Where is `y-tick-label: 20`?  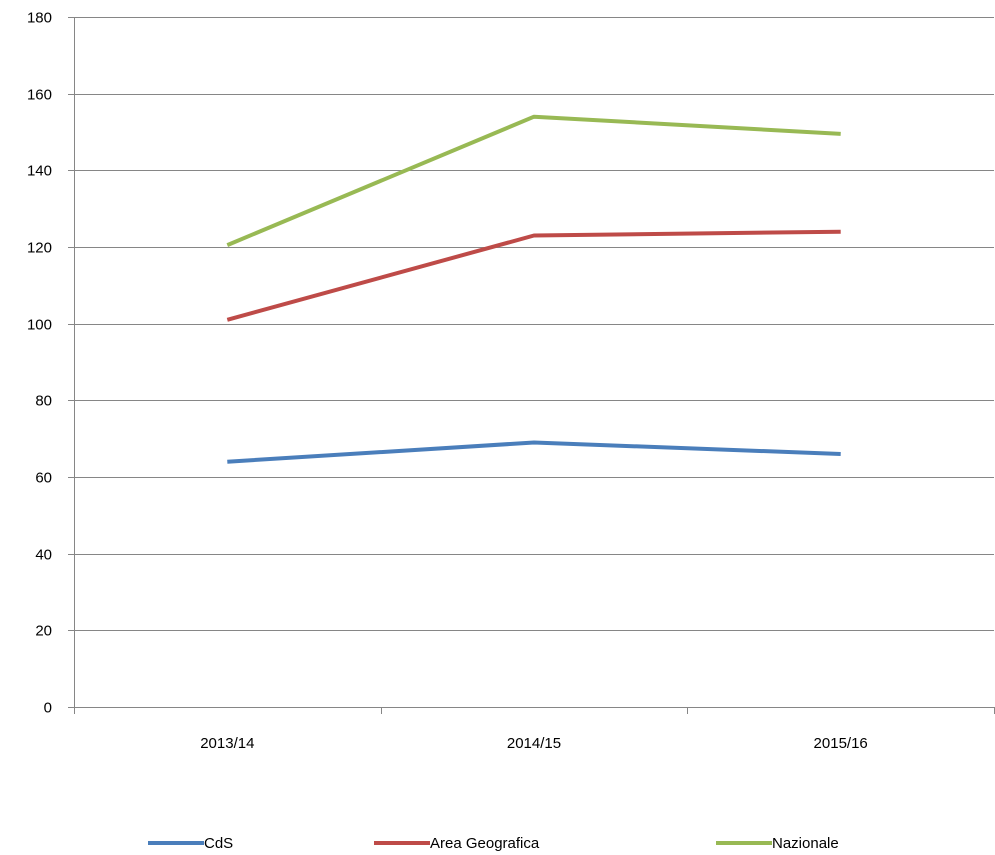
y-tick-label: 20 is located at coordinates (43, 631).